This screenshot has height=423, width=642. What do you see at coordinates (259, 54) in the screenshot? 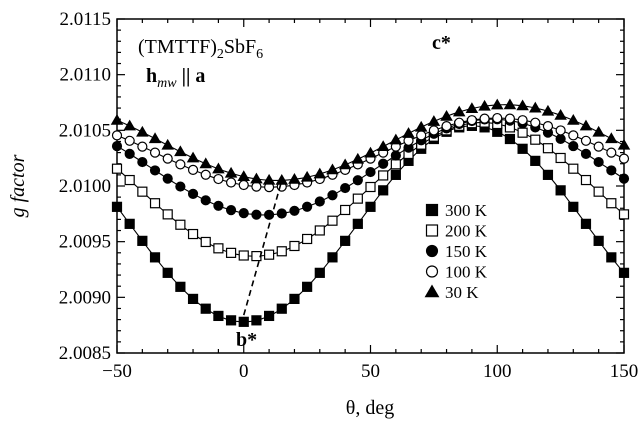
I see `compound-sub2: 6` at bounding box center [259, 54].